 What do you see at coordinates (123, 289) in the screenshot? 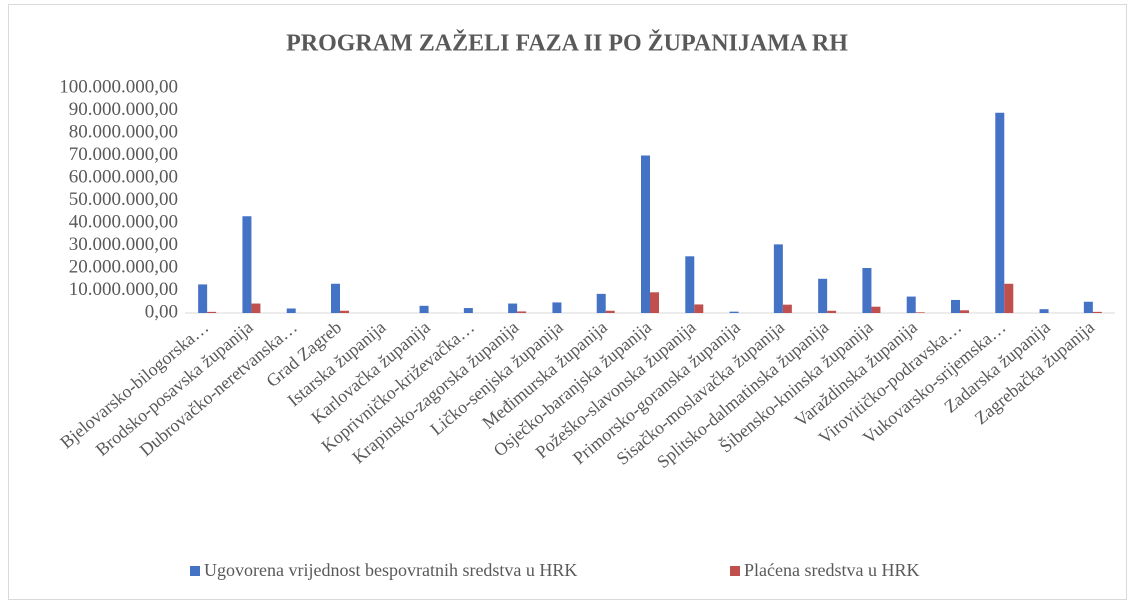
I see `y-tick-label: 10.000.000,00` at bounding box center [123, 289].